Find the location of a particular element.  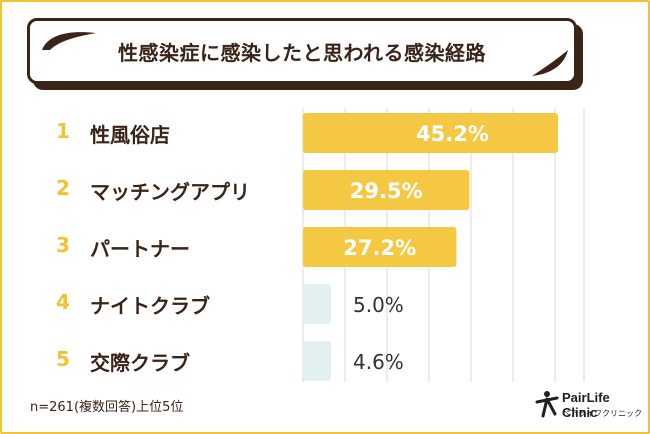

rank-number: 5 is located at coordinates (63, 359).